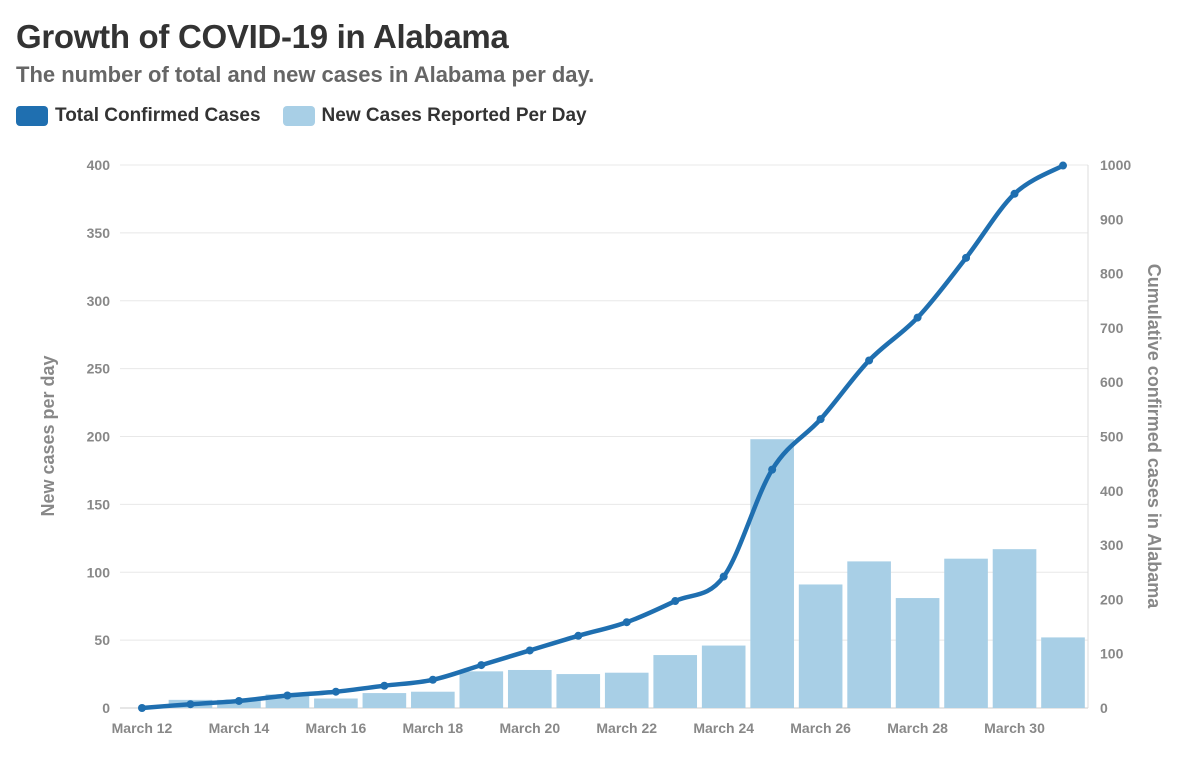 The height and width of the screenshot is (762, 1200). What do you see at coordinates (723, 728) in the screenshot?
I see `x-tick-label: March 24` at bounding box center [723, 728].